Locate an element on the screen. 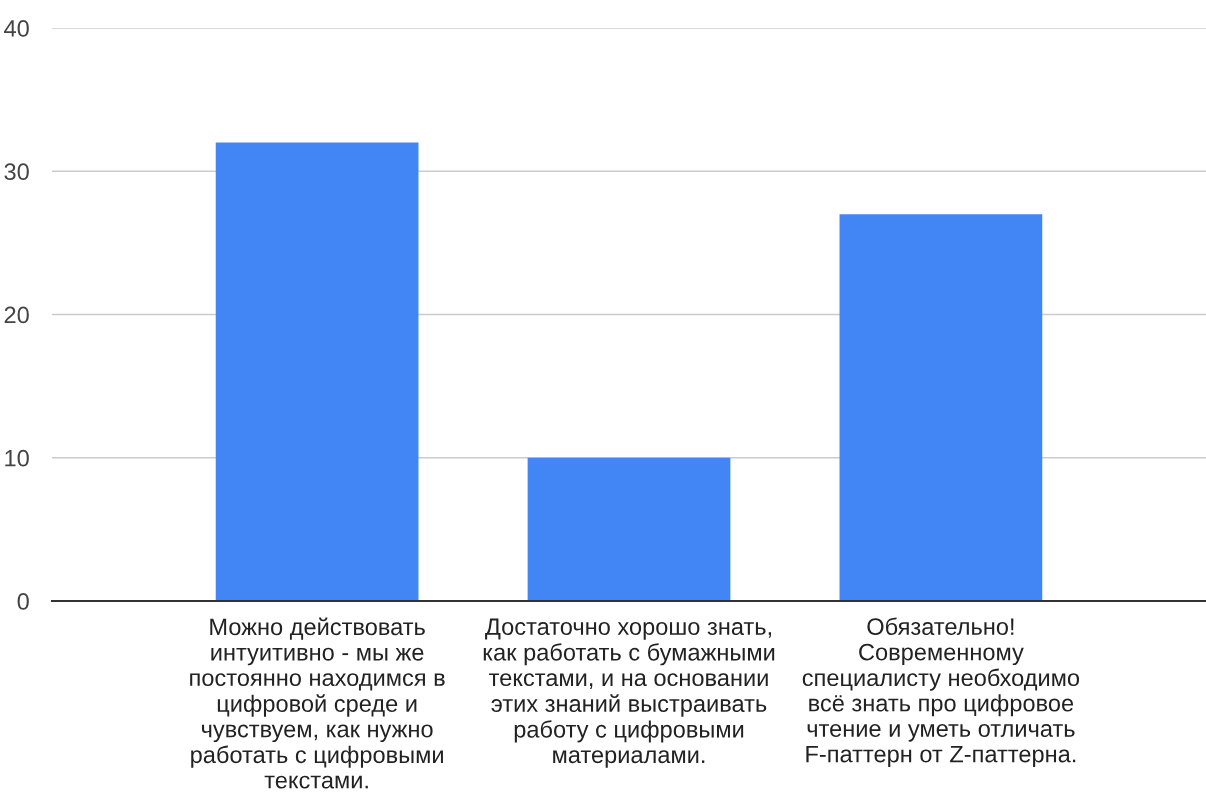 Image resolution: width=1206 pixels, height=796 pixels. y-tick-label: 30 is located at coordinates (16, 172).